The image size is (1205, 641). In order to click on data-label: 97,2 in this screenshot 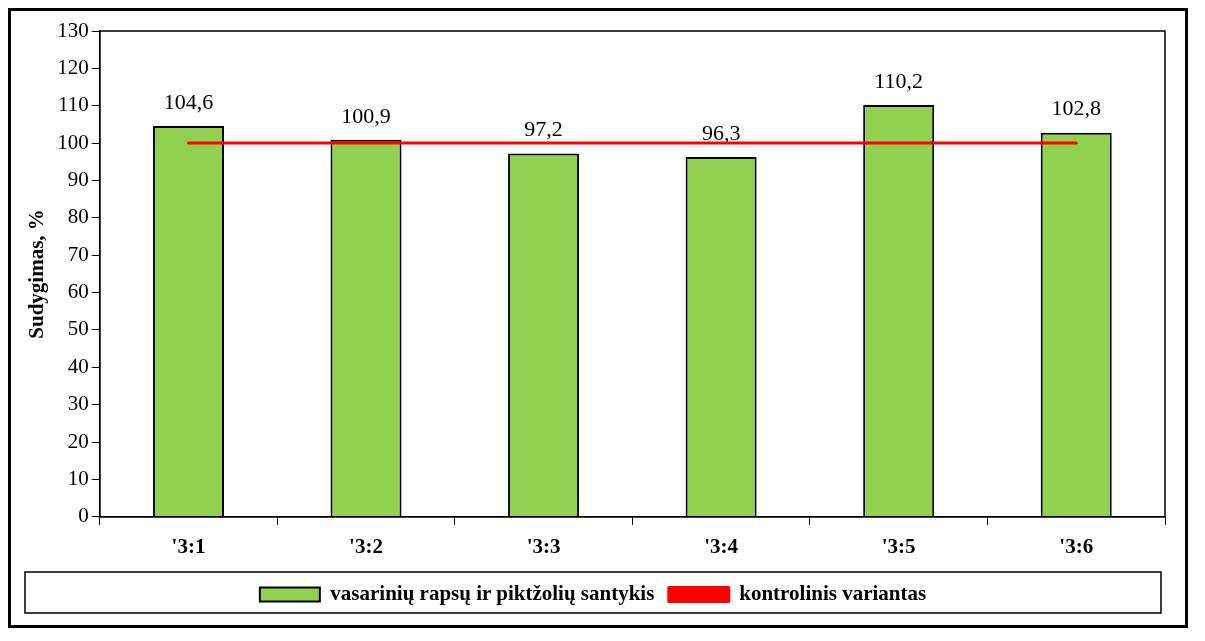, I will do `click(543, 129)`.